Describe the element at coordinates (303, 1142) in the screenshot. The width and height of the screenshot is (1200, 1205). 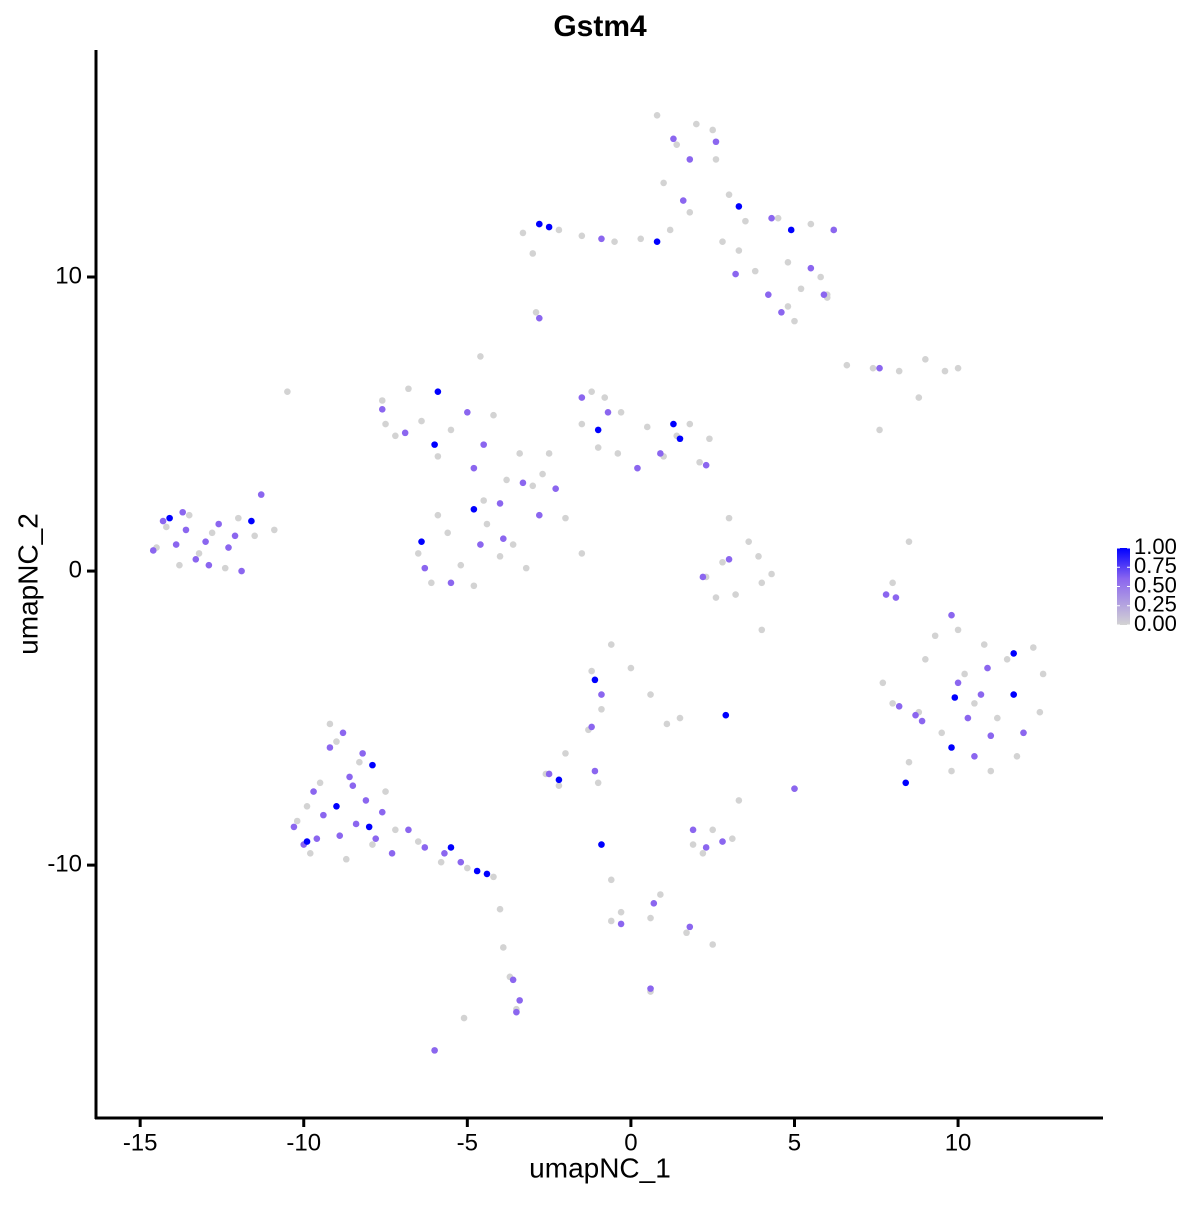
I see `x-tick-label: -10` at that location.